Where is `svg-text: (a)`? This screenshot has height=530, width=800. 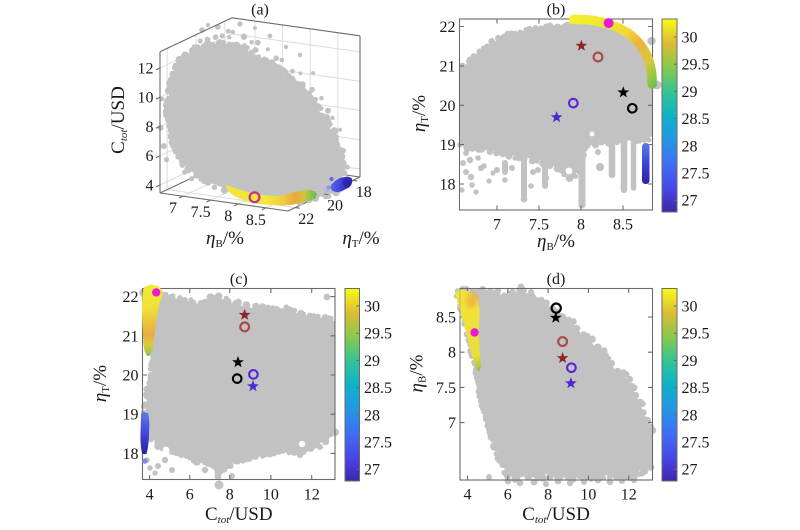
svg-text: (a) is located at coordinates (260, 10).